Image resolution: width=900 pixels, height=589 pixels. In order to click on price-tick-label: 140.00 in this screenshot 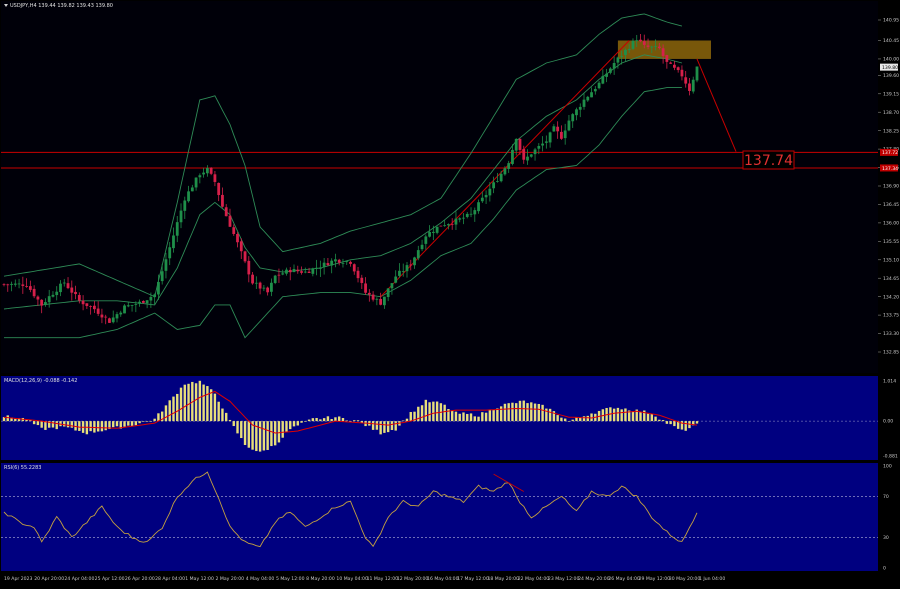, I will do `click(891, 60)`.